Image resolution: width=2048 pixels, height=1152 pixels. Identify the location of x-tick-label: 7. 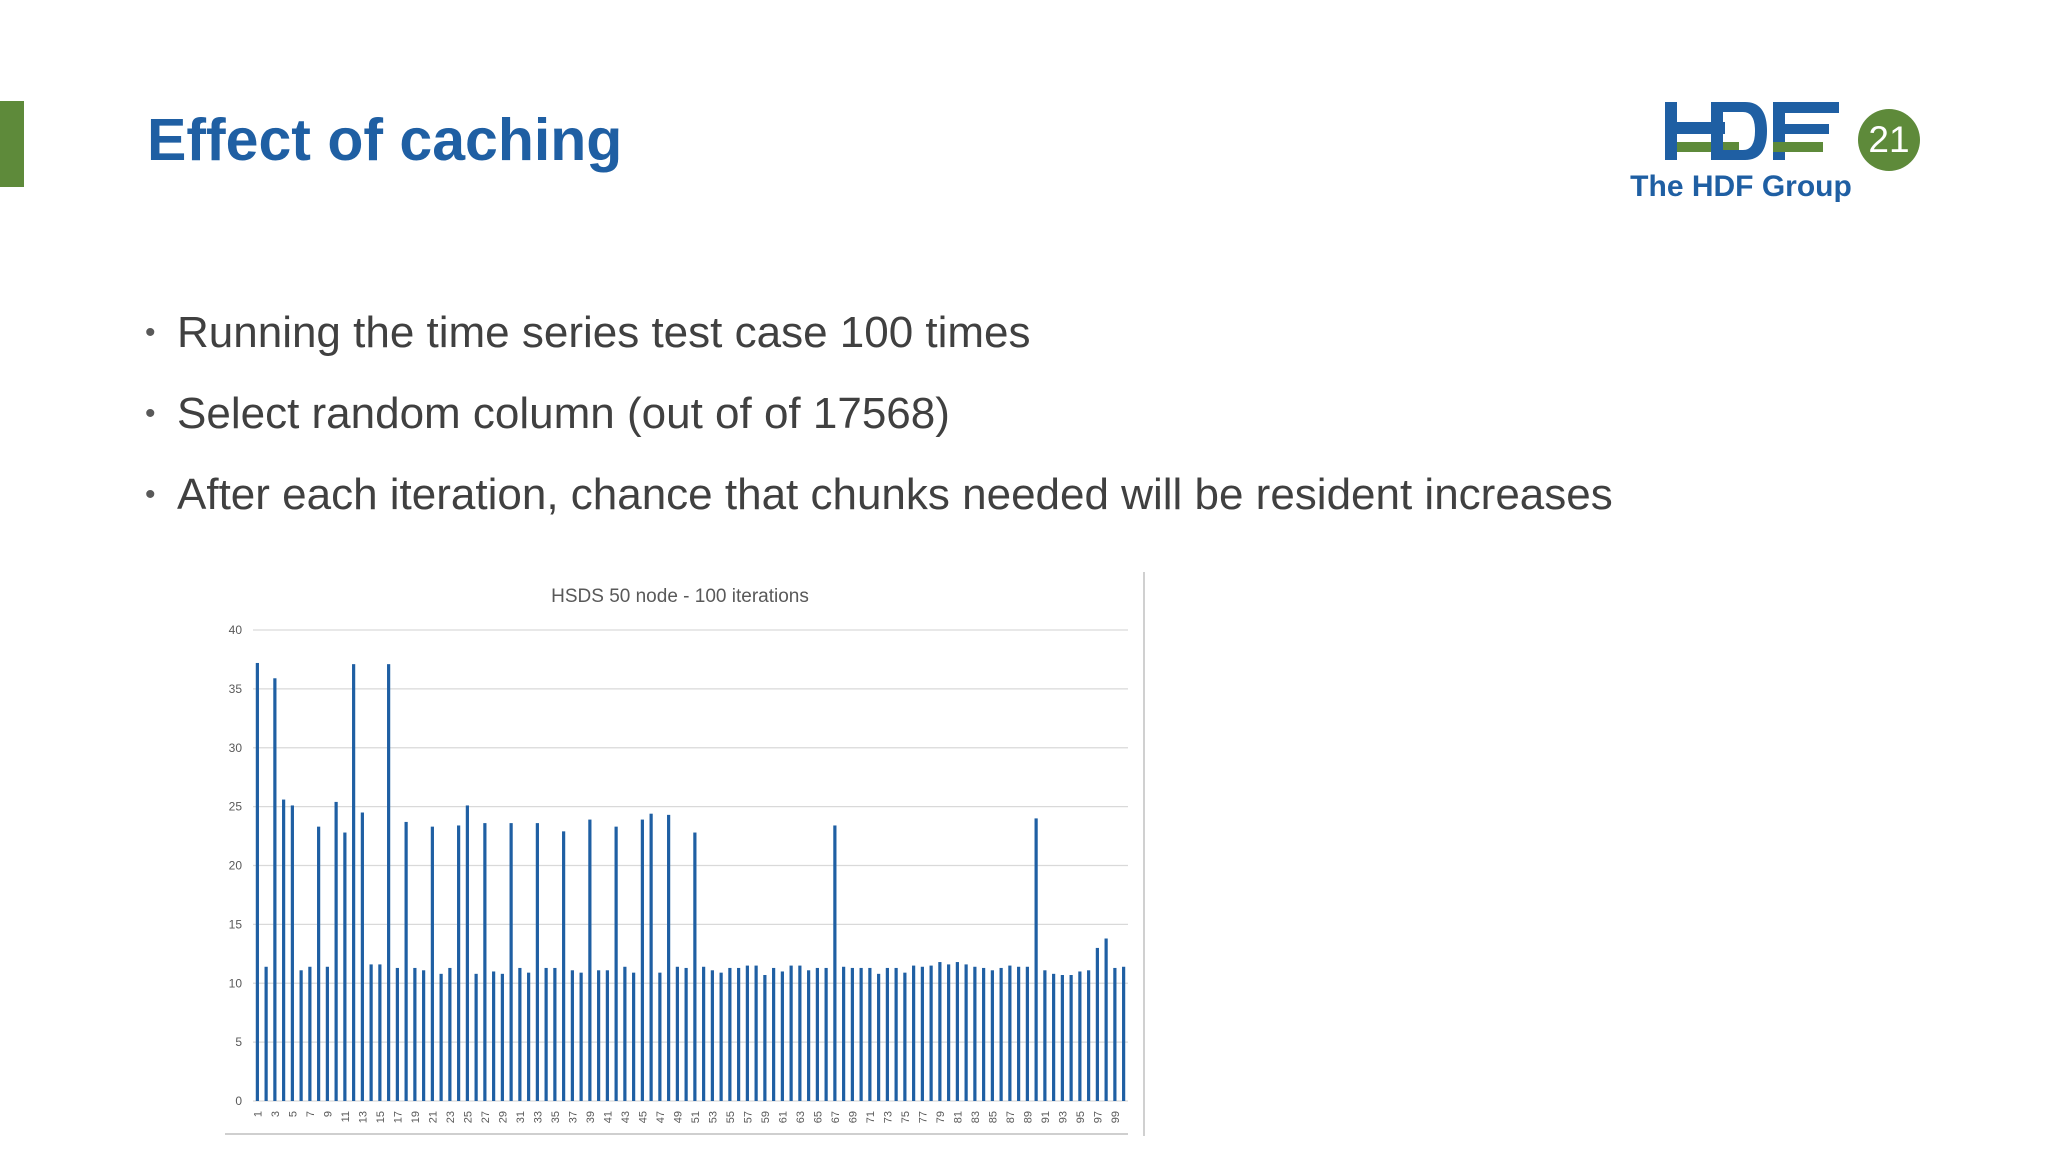
(311, 1114).